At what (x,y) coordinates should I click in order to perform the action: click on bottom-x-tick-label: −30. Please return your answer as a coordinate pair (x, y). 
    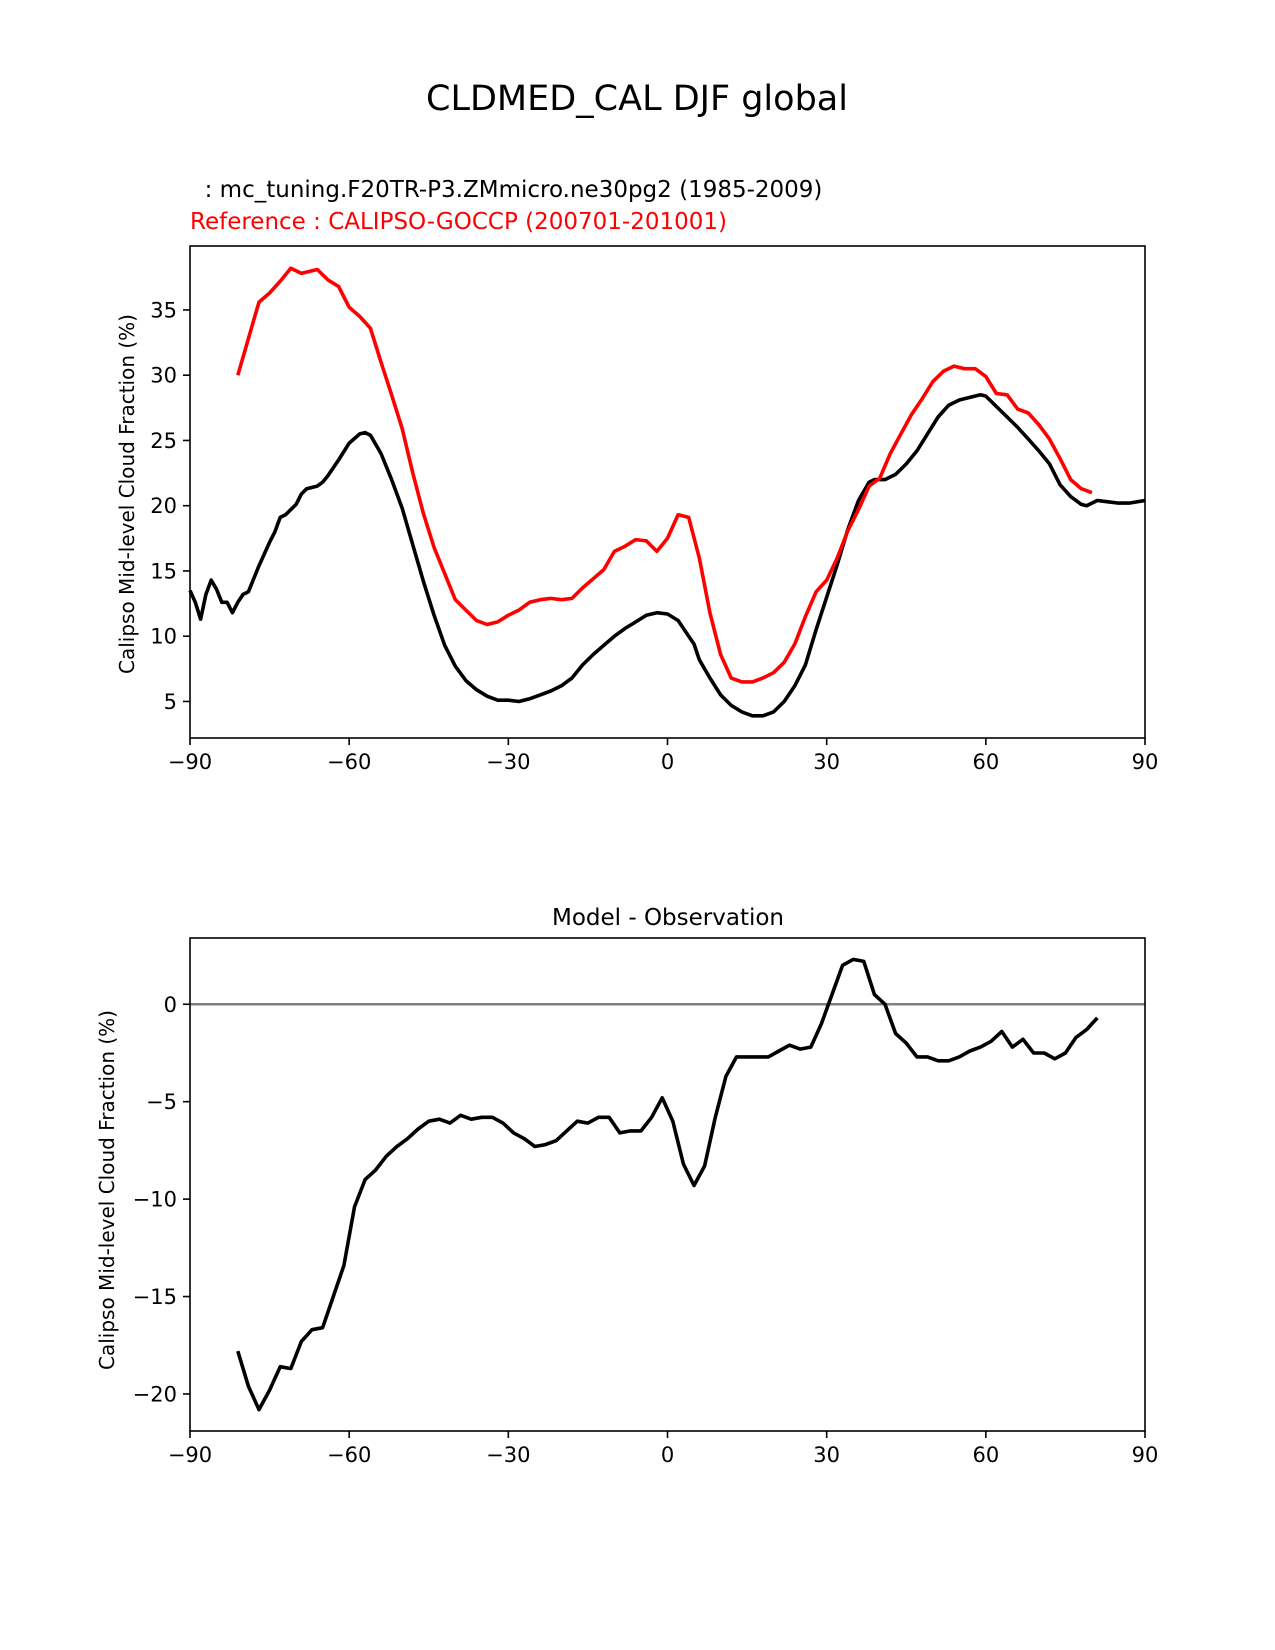
    Looking at the image, I should click on (508, 1455).